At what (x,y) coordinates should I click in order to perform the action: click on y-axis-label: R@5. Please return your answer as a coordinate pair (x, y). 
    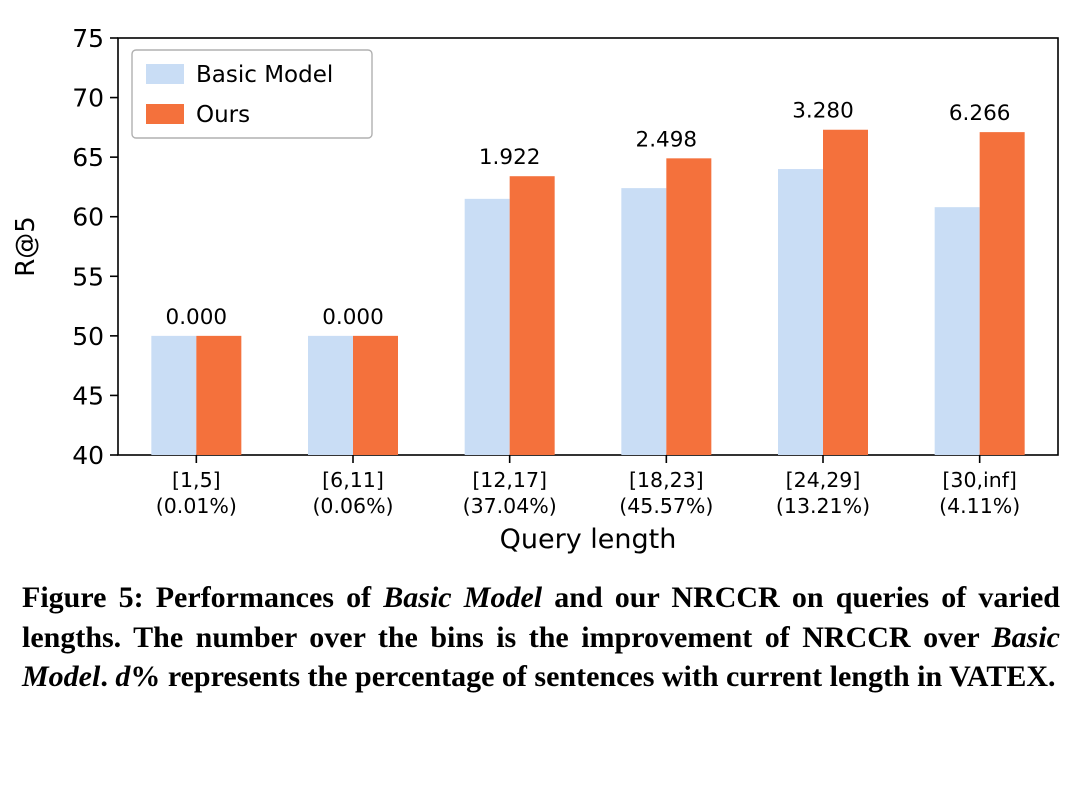
    Looking at the image, I should click on (26, 246).